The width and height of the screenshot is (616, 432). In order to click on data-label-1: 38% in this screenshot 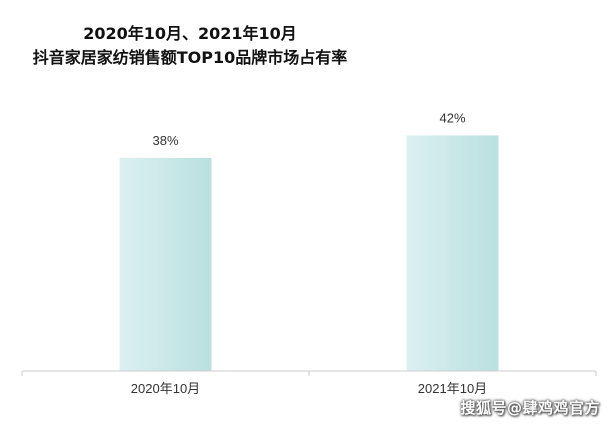, I will do `click(165, 140)`.